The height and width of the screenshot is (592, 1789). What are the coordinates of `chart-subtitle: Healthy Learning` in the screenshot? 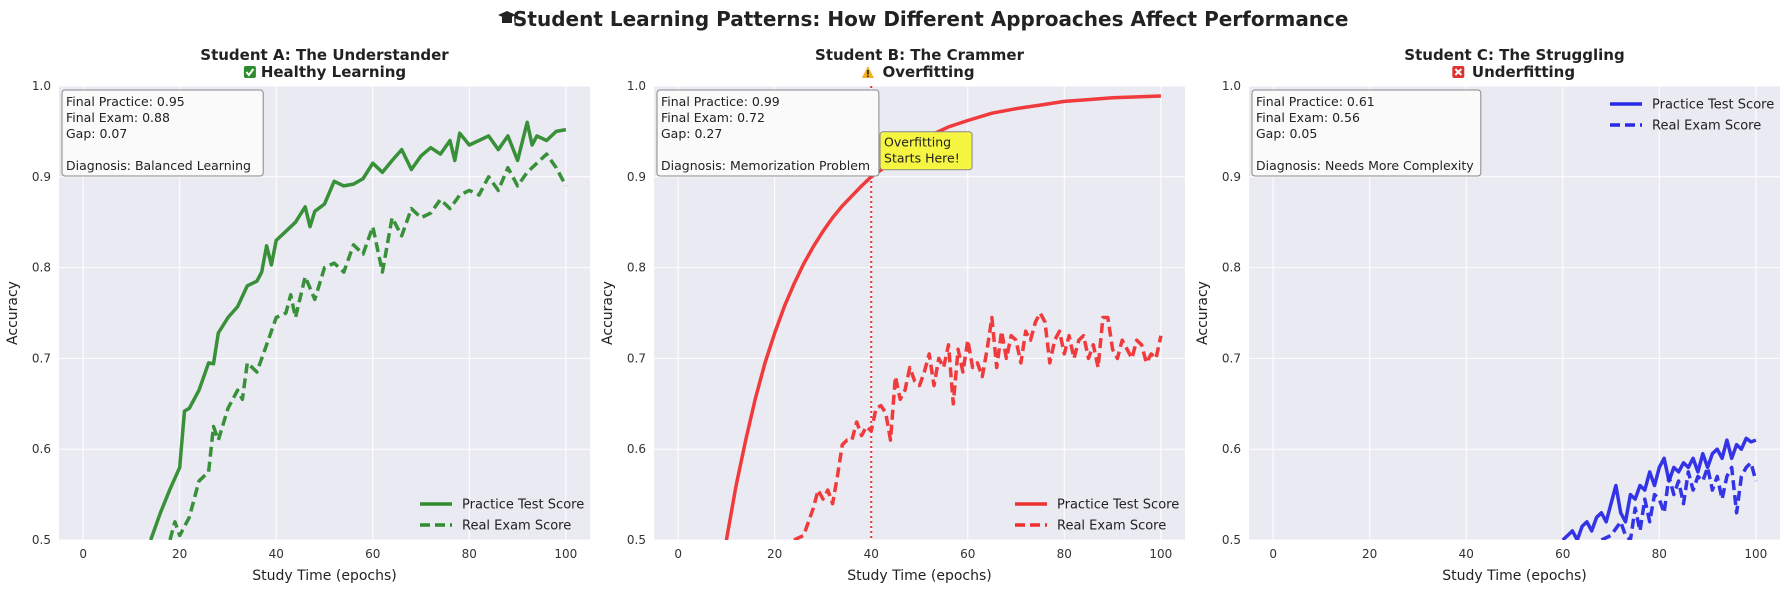 It's located at (333, 72).